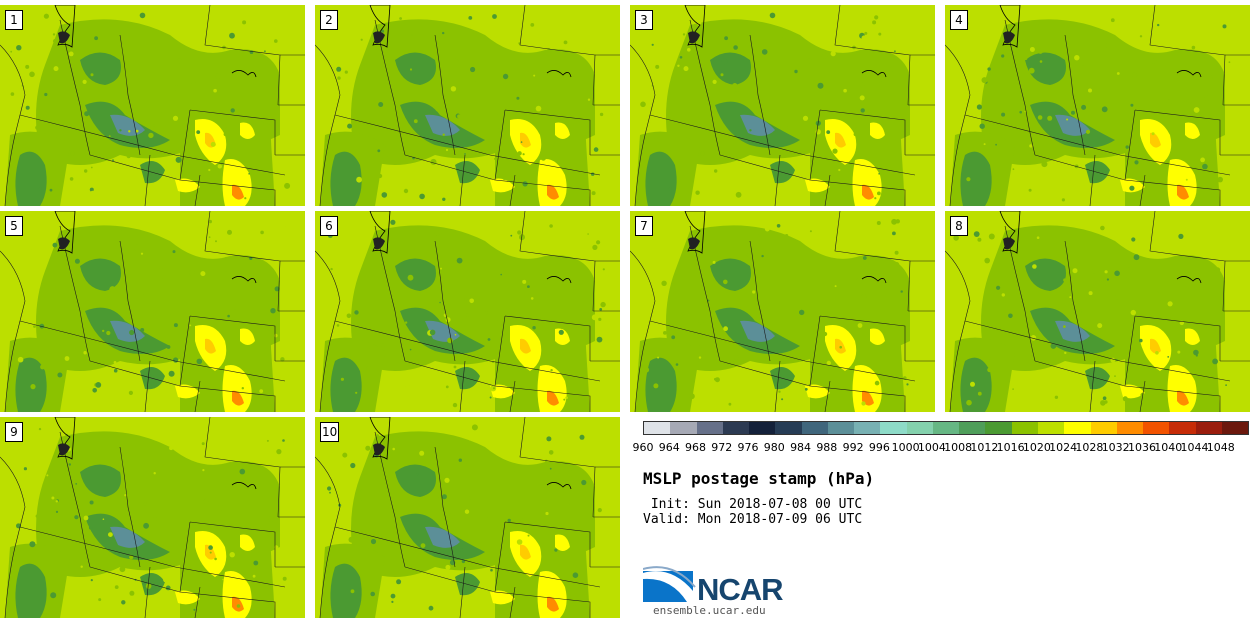  What do you see at coordinates (868, 398) in the screenshot?
I see `pressure-region-highest` at bounding box center [868, 398].